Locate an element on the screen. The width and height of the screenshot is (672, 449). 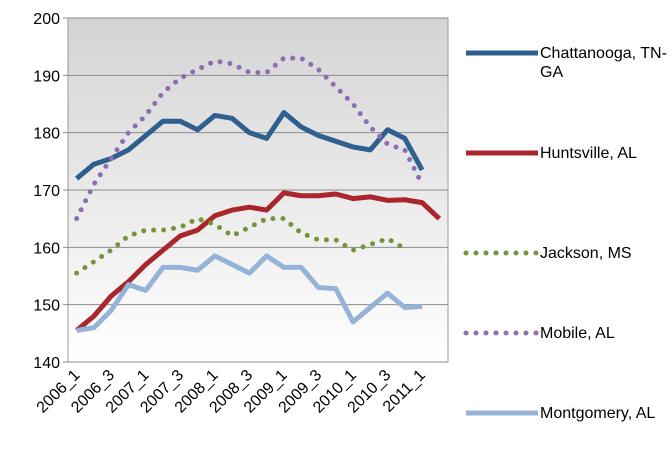
y-tick-label: 170 is located at coordinates (46, 191).